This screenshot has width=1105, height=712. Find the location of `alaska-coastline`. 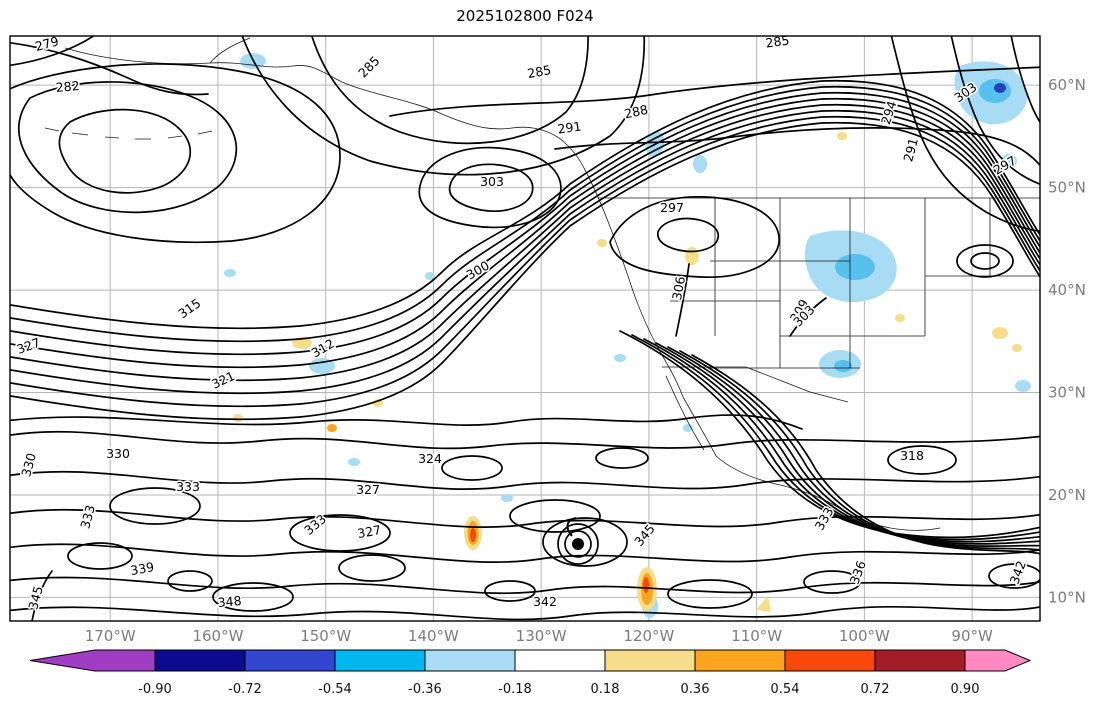

alaska-coastline is located at coordinates (324, 108).